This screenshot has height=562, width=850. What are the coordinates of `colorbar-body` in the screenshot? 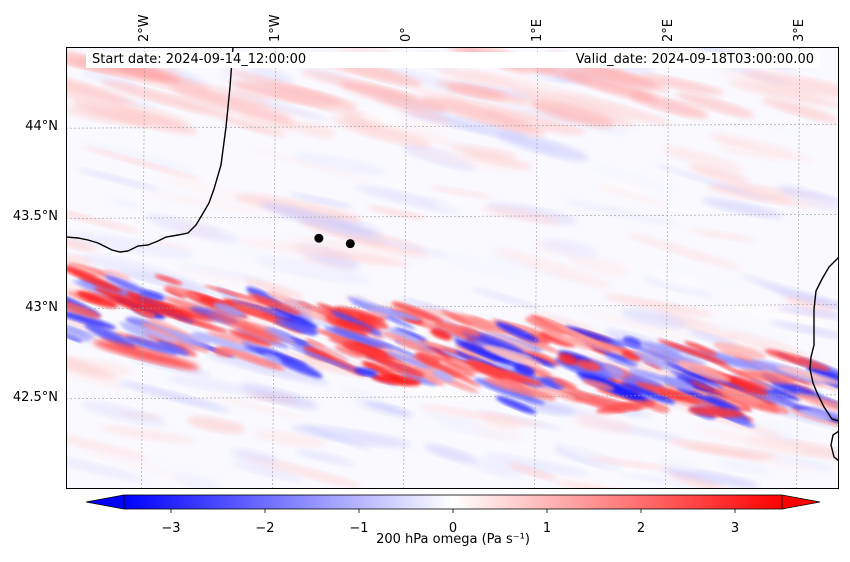 It's located at (453, 502).